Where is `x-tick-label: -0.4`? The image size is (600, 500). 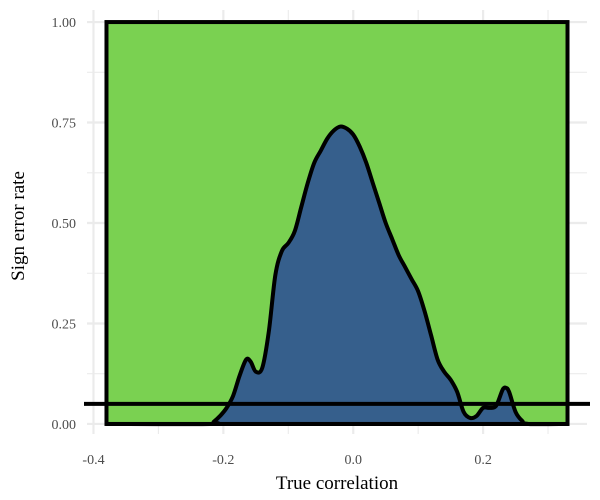 x-tick-label: -0.4 is located at coordinates (93, 460).